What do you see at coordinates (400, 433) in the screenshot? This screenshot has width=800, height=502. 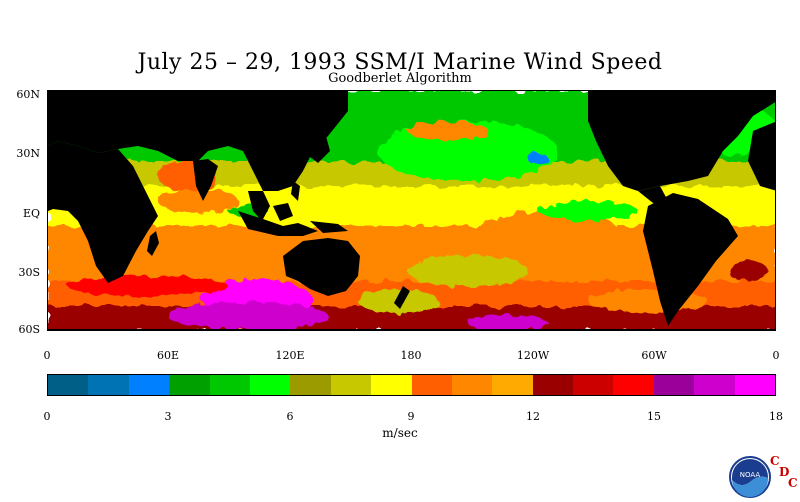 I see `colorbar-units: m/sec` at bounding box center [400, 433].